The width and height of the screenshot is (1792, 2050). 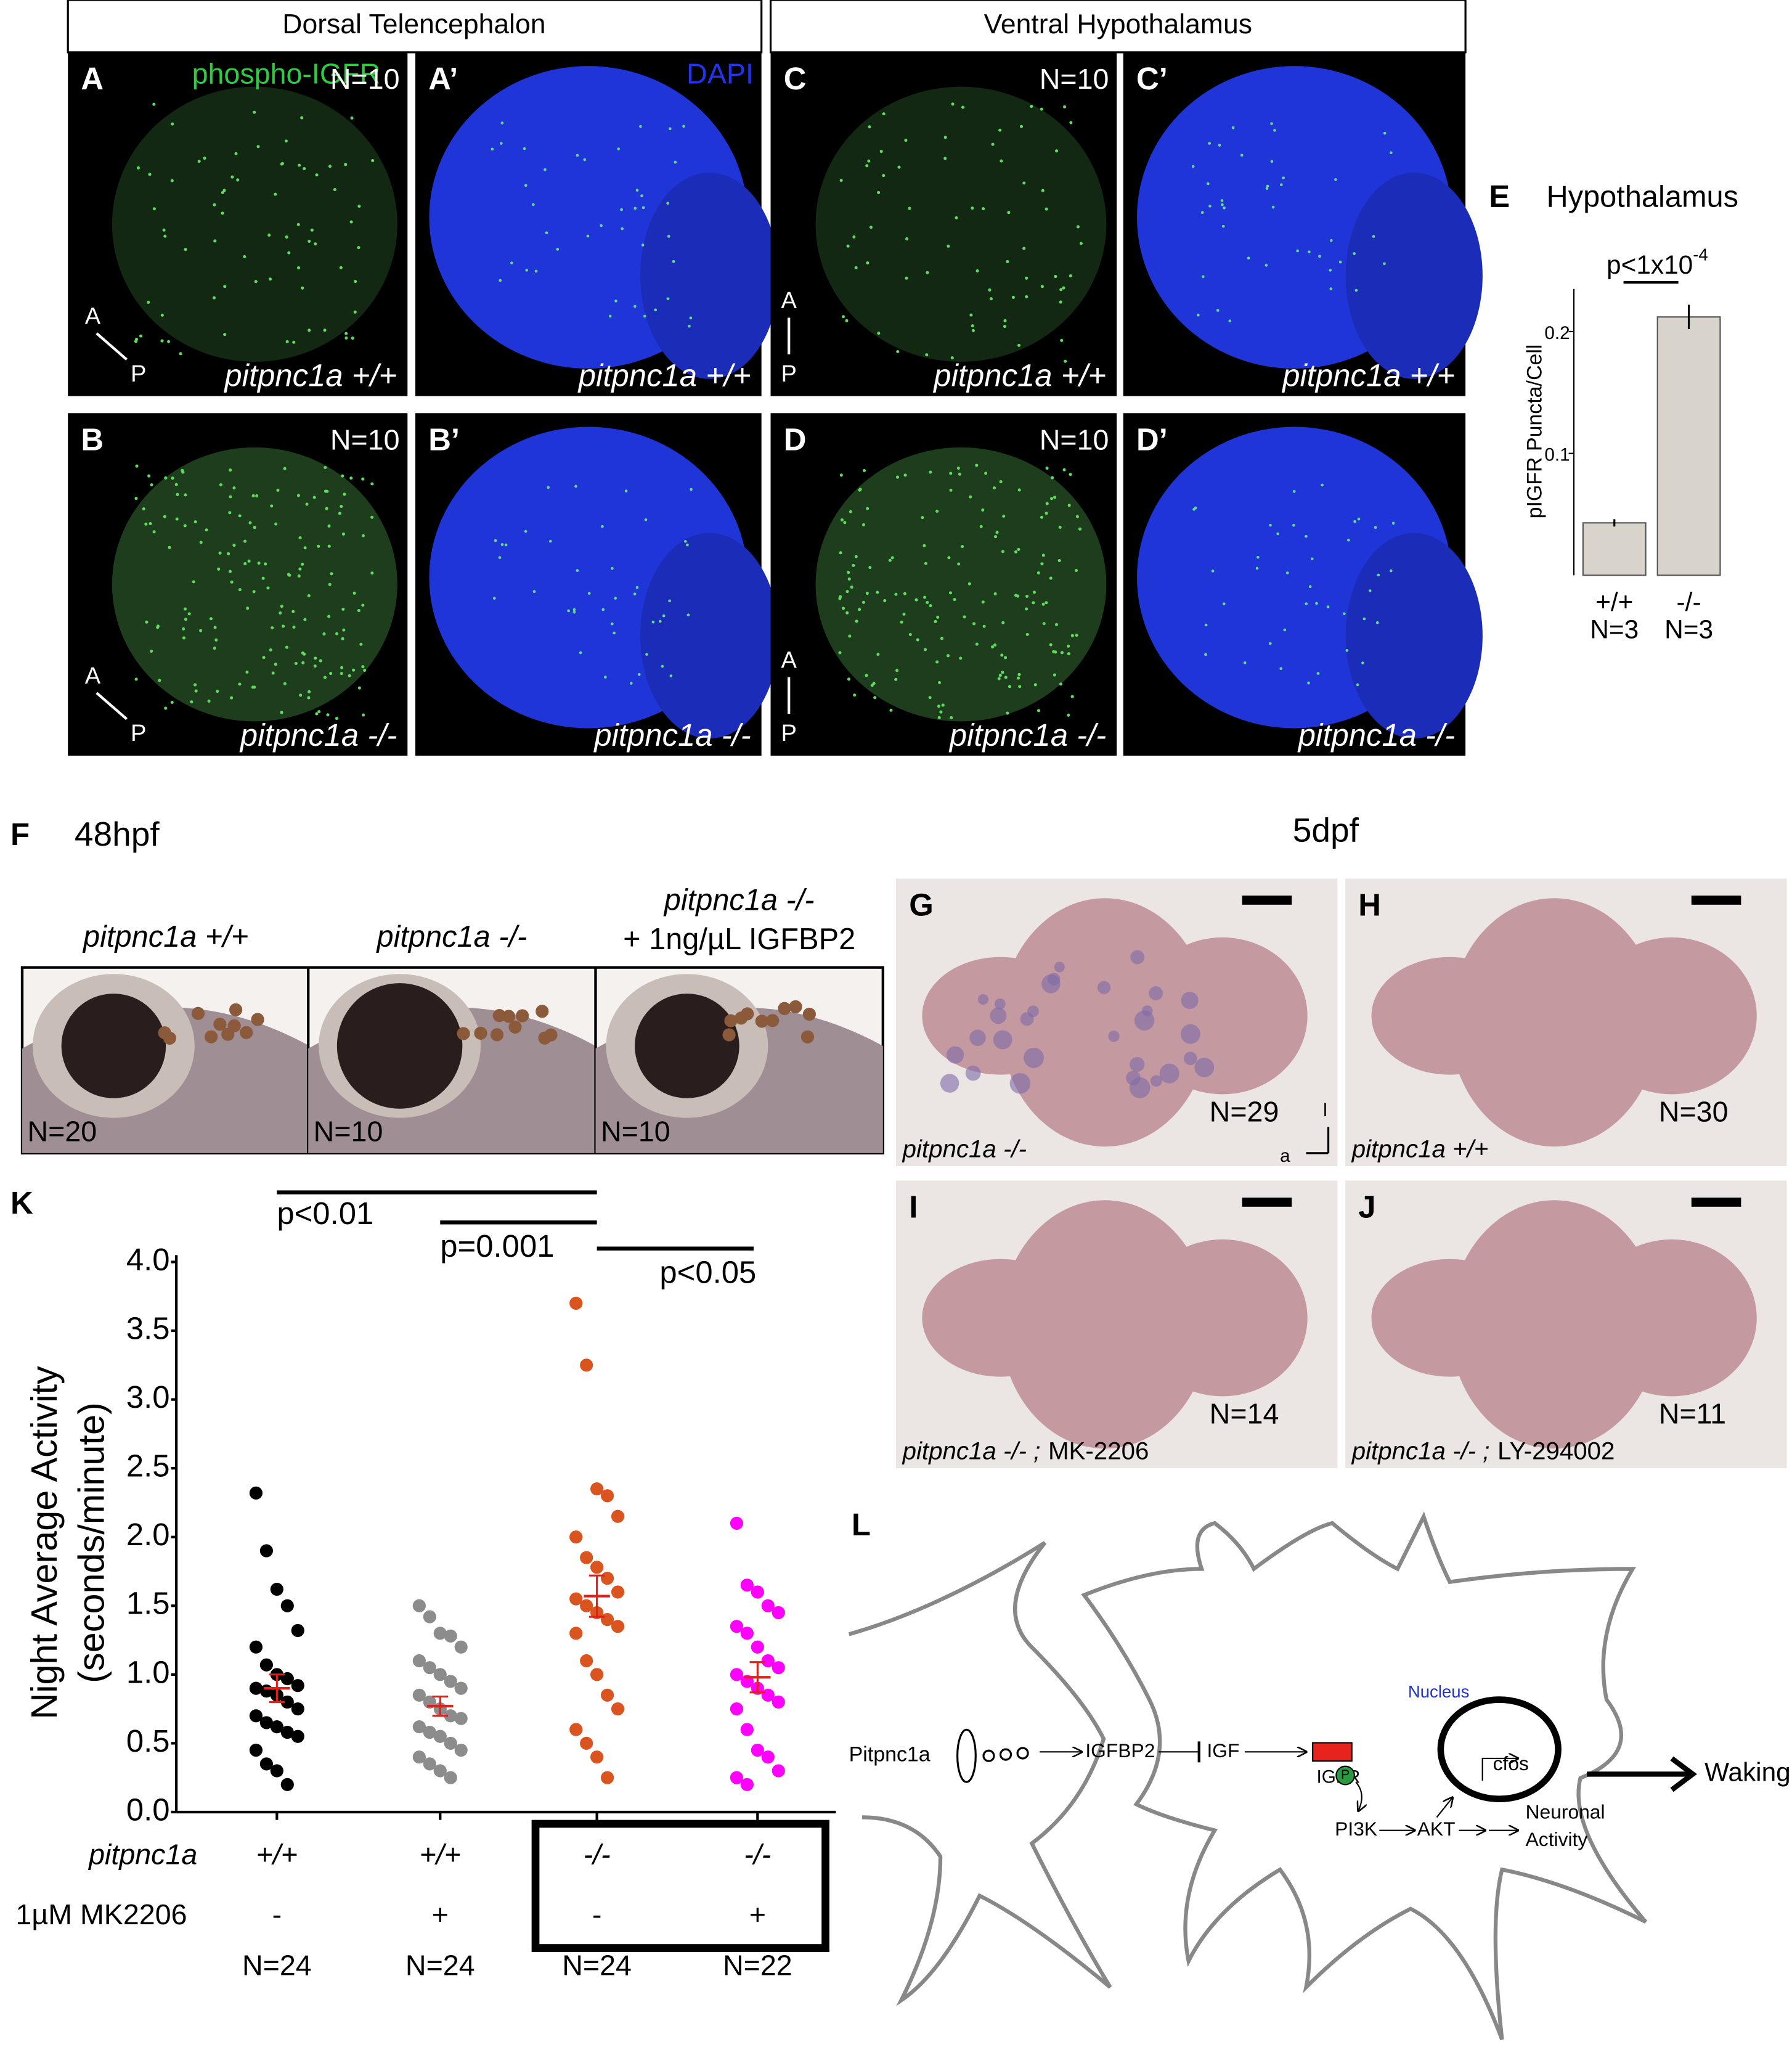 I want to click on node-label: P, so click(x=1345, y=1775).